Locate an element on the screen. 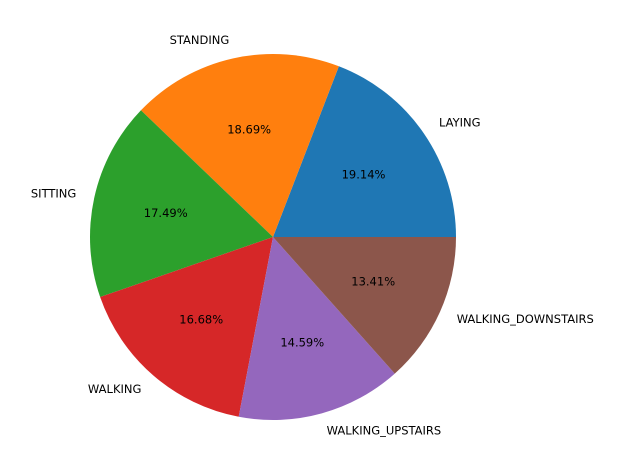 The width and height of the screenshot is (638, 463). pie-slice-sitting is located at coordinates (181, 204).